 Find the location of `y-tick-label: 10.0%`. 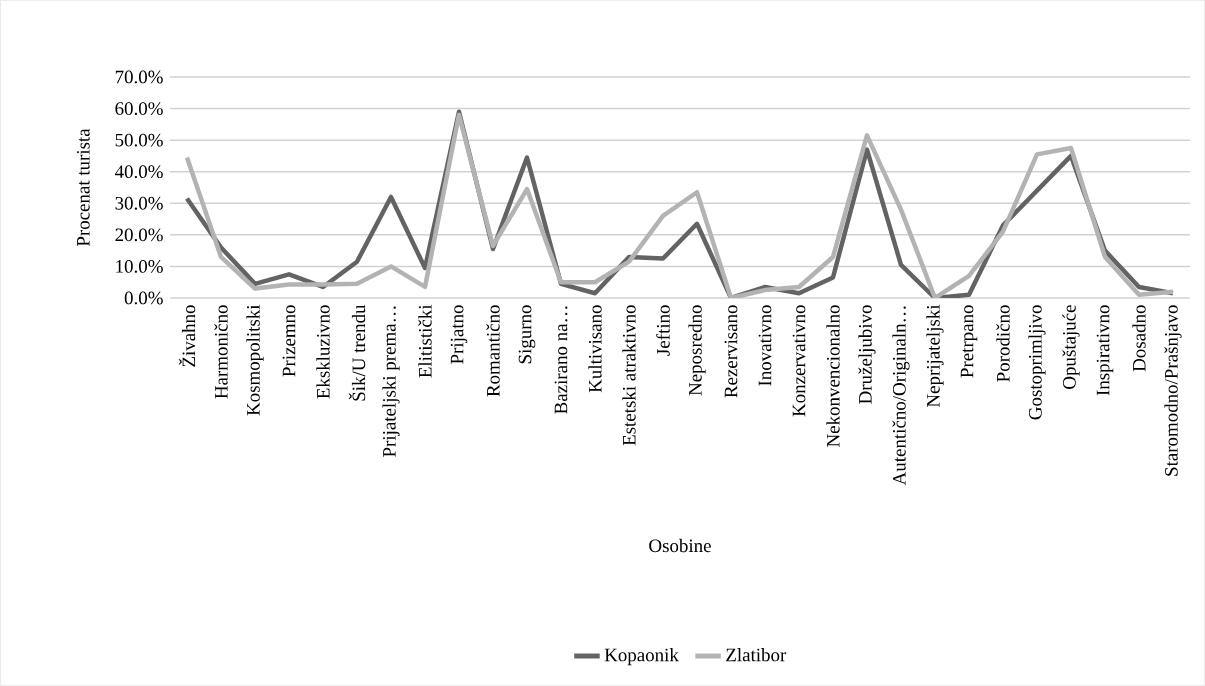

y-tick-label: 10.0% is located at coordinates (139, 266).